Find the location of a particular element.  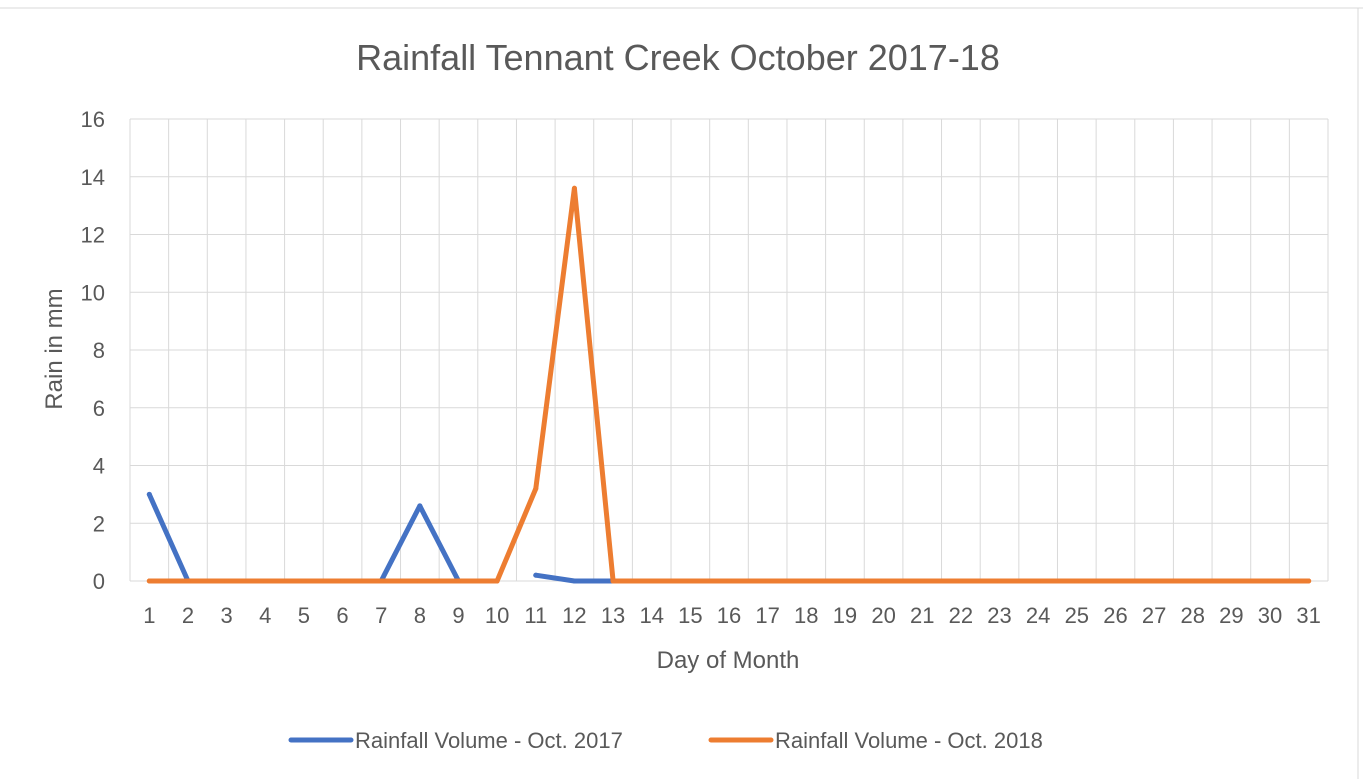

x-tick-label: 27 is located at coordinates (1154, 615).